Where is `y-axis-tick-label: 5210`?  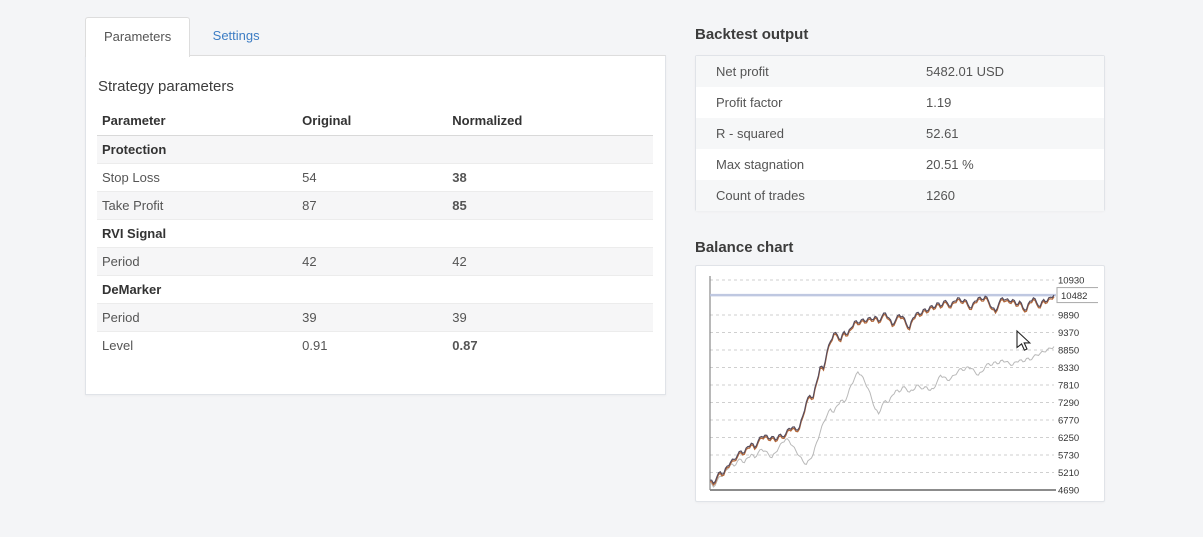
y-axis-tick-label: 5210 is located at coordinates (1068, 473).